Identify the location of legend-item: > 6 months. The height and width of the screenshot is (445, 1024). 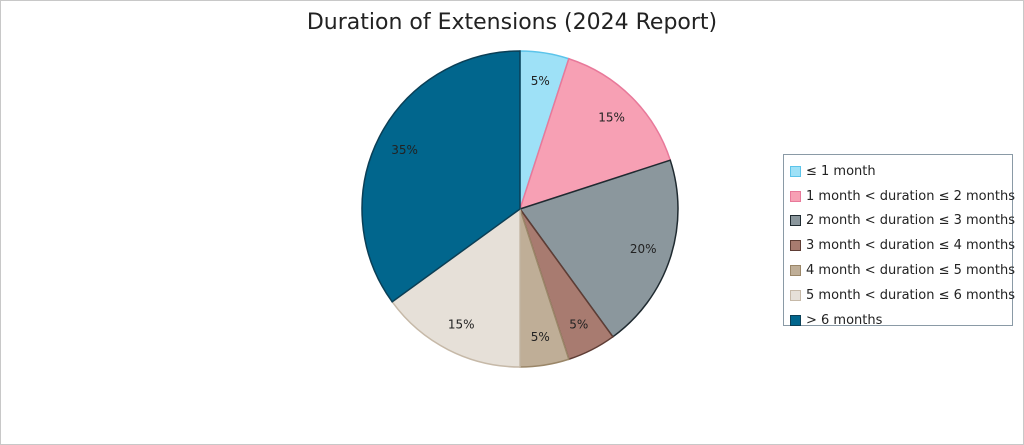
(901, 320).